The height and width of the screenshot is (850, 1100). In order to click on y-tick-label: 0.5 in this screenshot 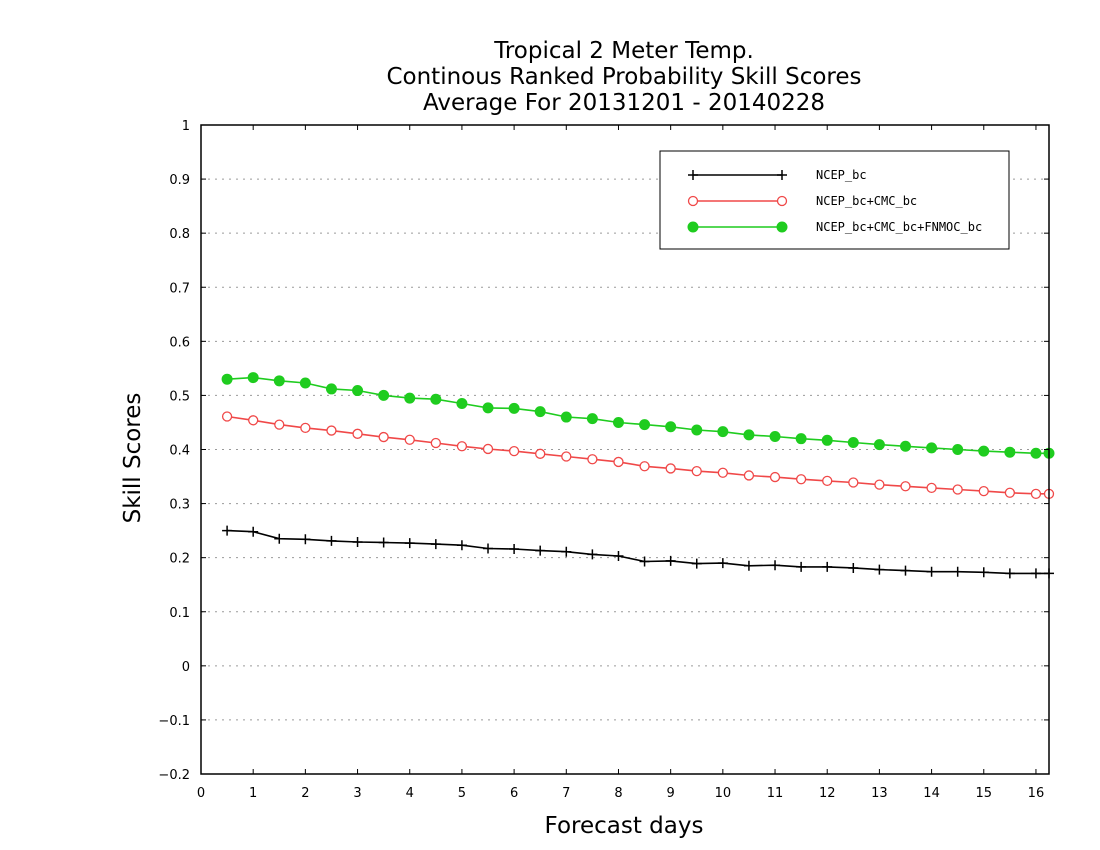, I will do `click(179, 396)`.